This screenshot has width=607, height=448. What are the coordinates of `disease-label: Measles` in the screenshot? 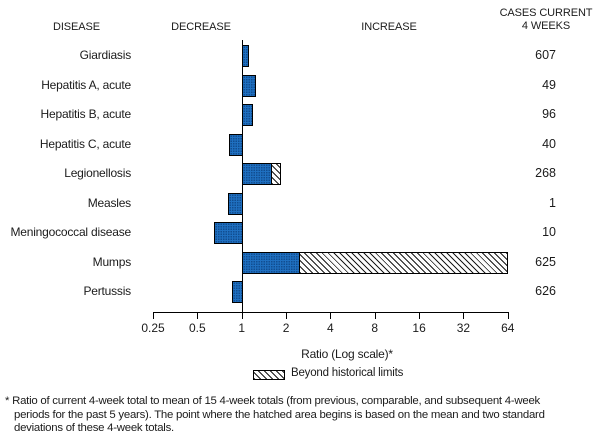 It's located at (109, 202).